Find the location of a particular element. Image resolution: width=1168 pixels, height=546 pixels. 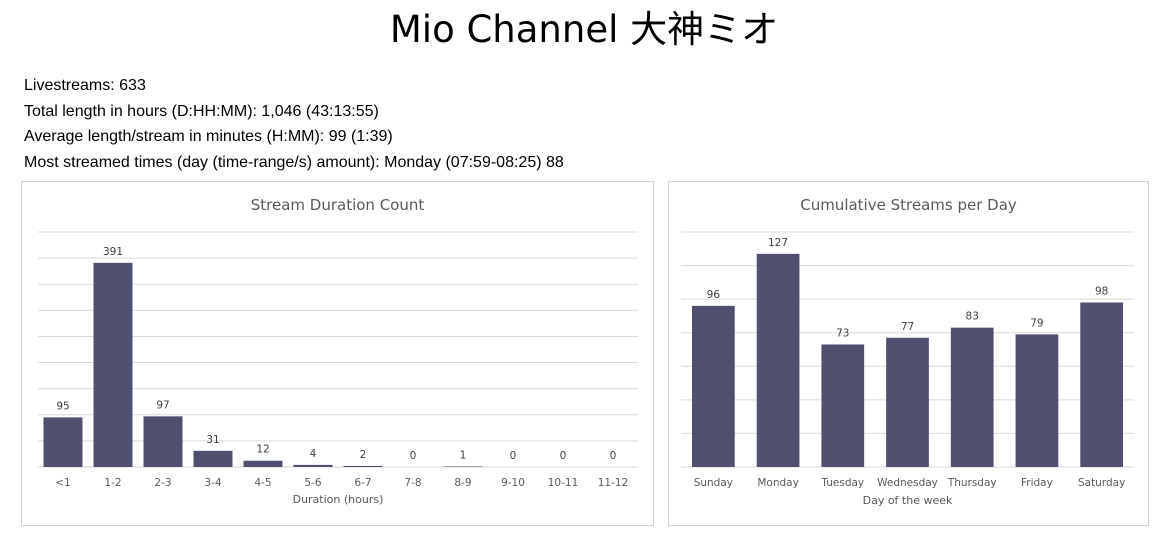

data-label: 127 is located at coordinates (778, 243).